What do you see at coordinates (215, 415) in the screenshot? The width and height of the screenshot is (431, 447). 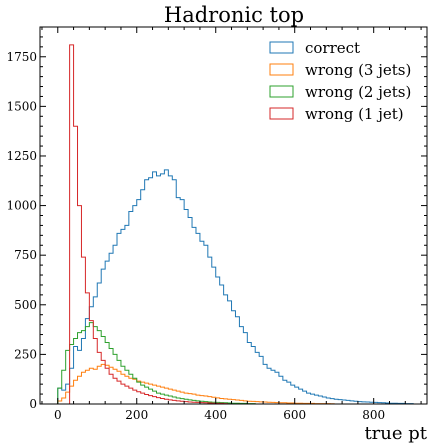 I see `x-tick-label-2: 400` at bounding box center [215, 415].